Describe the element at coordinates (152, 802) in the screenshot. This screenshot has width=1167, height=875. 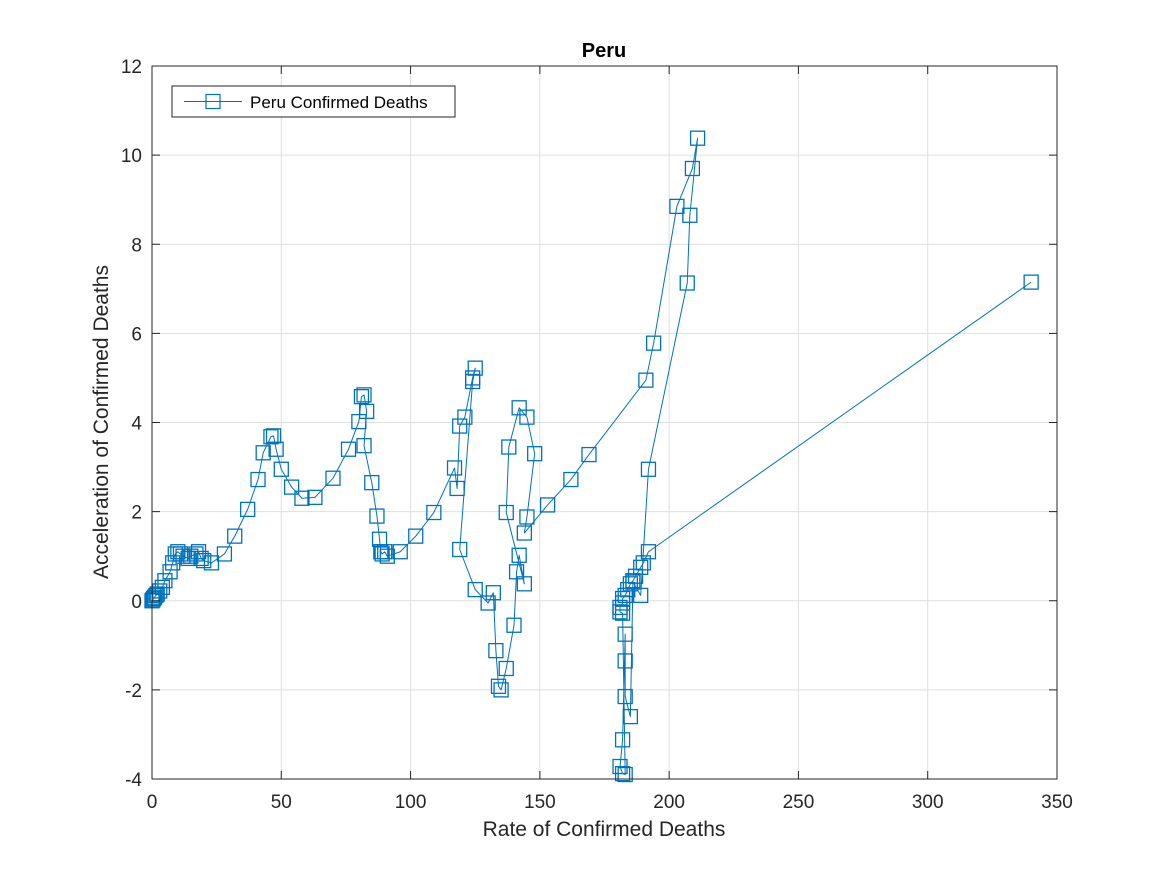
I see `x-tick-label: 0` at that location.